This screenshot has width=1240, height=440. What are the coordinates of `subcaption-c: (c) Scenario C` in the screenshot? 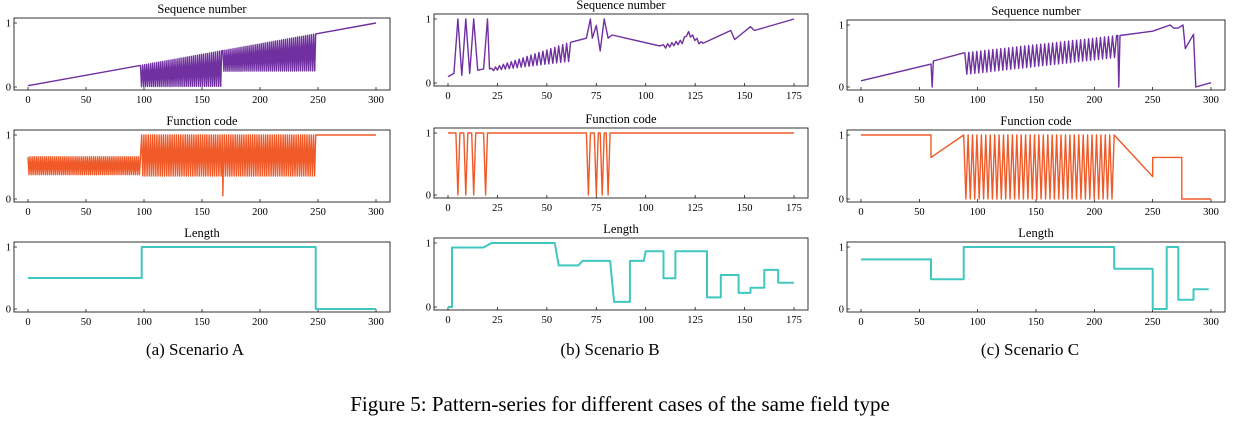 It's located at (1030, 349).